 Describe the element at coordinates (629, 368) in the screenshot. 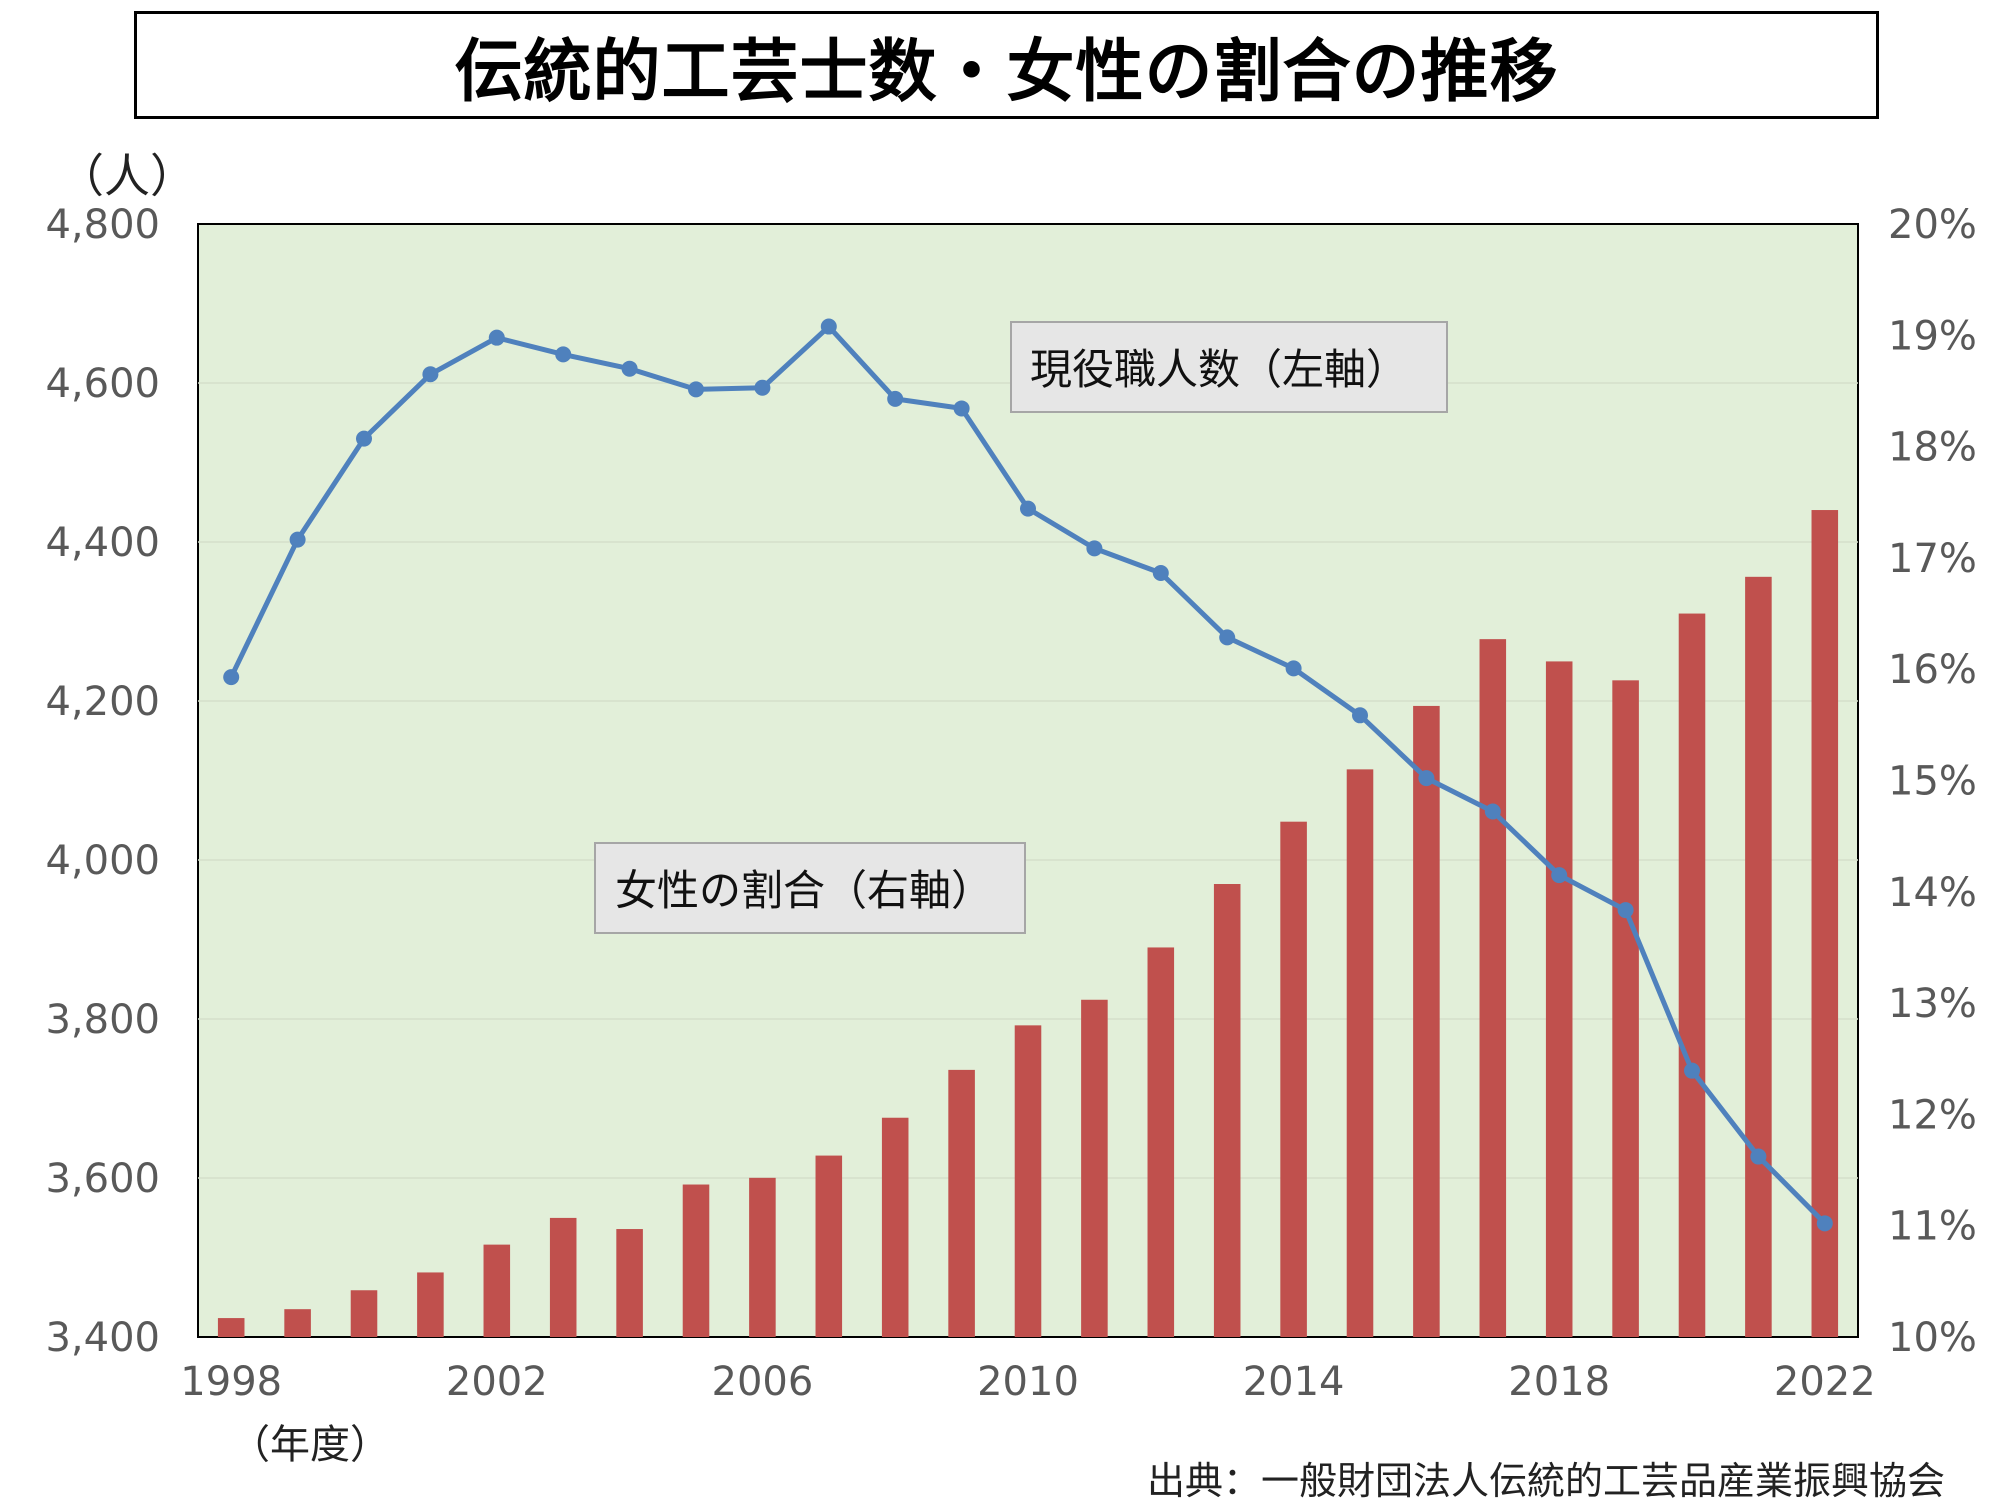

I see `line-point-2004` at that location.